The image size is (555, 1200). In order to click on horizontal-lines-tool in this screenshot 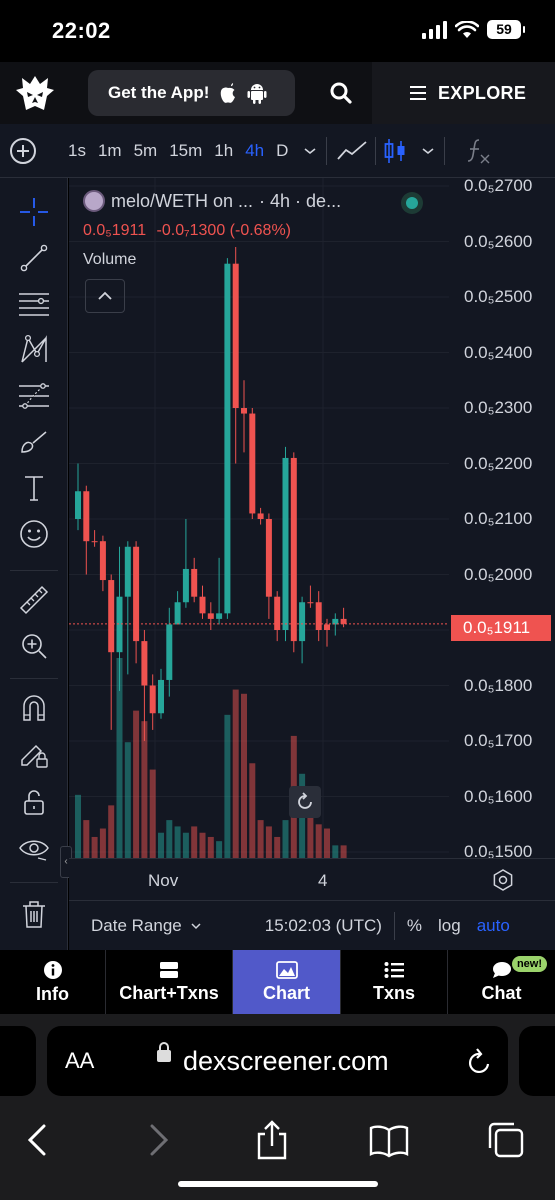, I will do `click(34, 304)`.